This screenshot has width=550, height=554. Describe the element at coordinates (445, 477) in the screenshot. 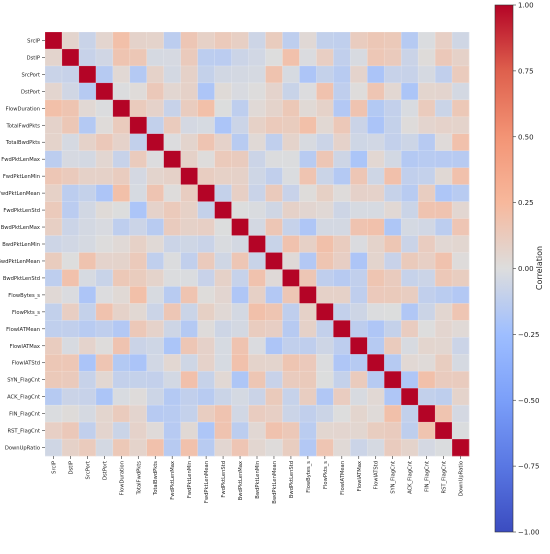

I see `x-tick-label: RST_FlagCnt` at that location.